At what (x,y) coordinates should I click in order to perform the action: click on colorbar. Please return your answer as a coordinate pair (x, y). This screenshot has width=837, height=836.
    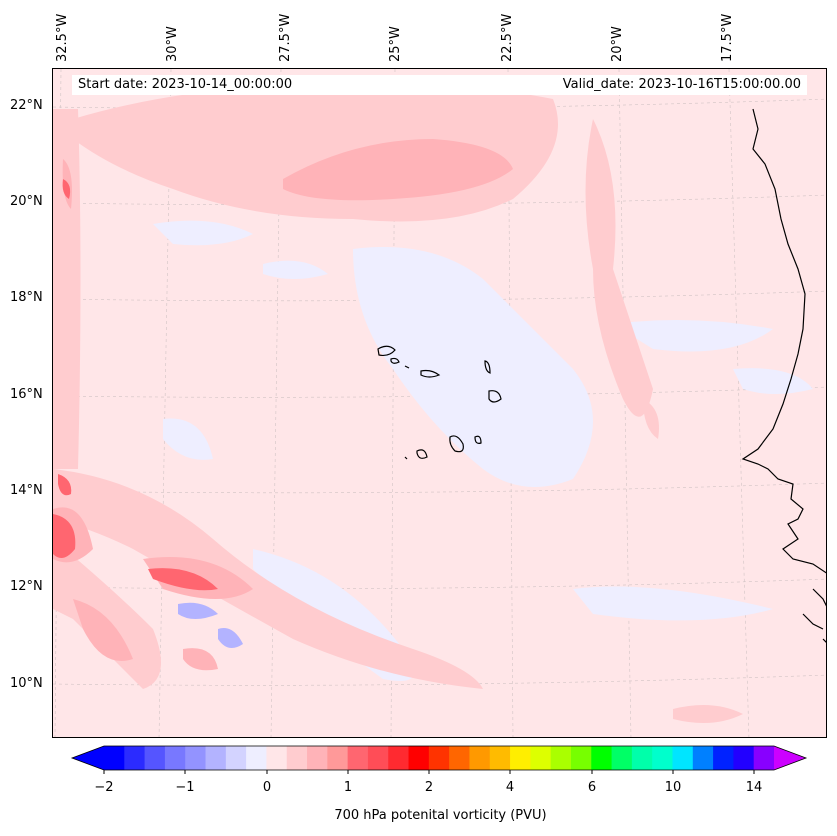
    Looking at the image, I should click on (439, 759).